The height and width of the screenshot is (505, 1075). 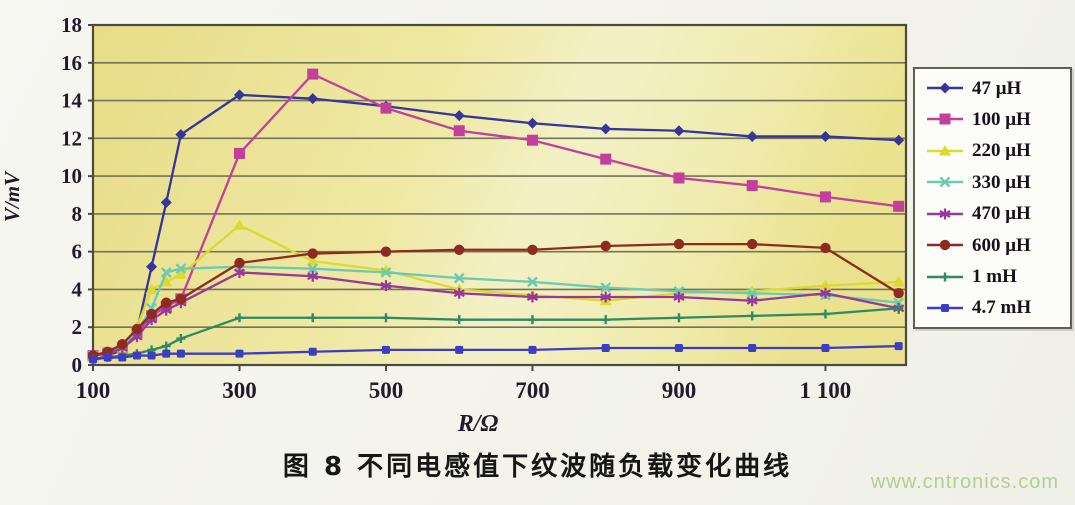 I want to click on y-tick-label: 10, so click(x=71, y=176).